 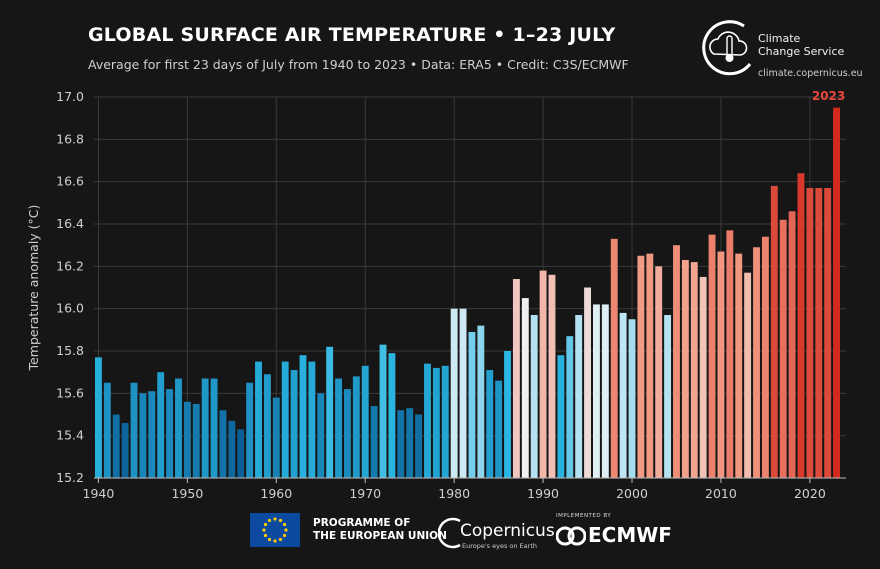 What do you see at coordinates (380, 536) in the screenshot?
I see `eu-line2: THE EUROPEAN UNION` at bounding box center [380, 536].